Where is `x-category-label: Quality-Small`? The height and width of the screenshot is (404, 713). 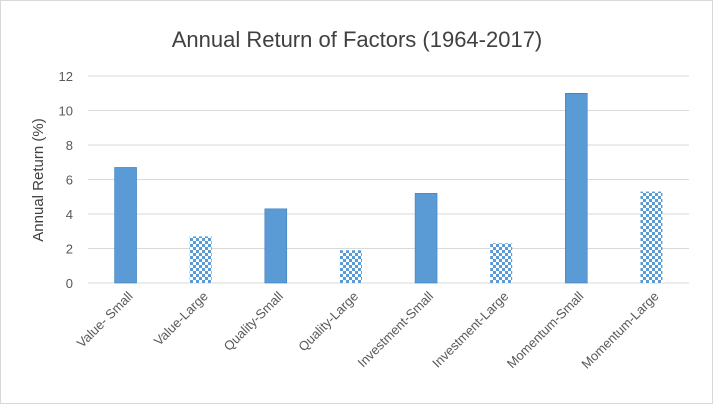
x-category-label: Quality-Small is located at coordinates (253, 320).